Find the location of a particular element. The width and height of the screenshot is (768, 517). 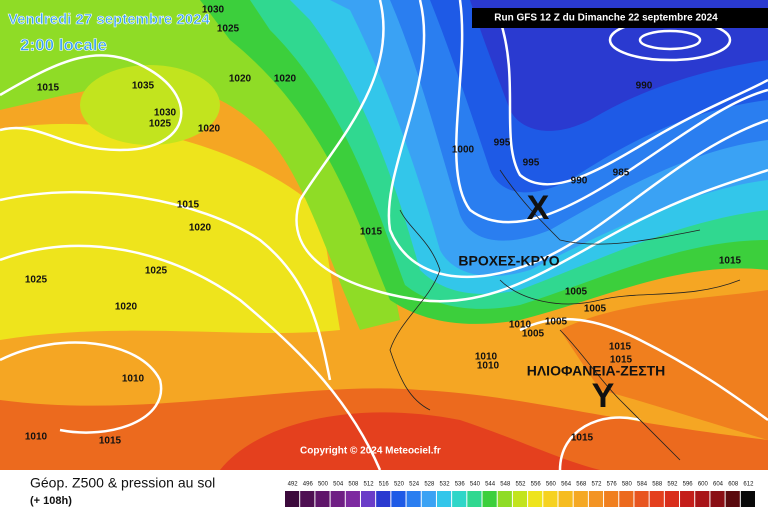

legend-value: 520 is located at coordinates (399, 485).